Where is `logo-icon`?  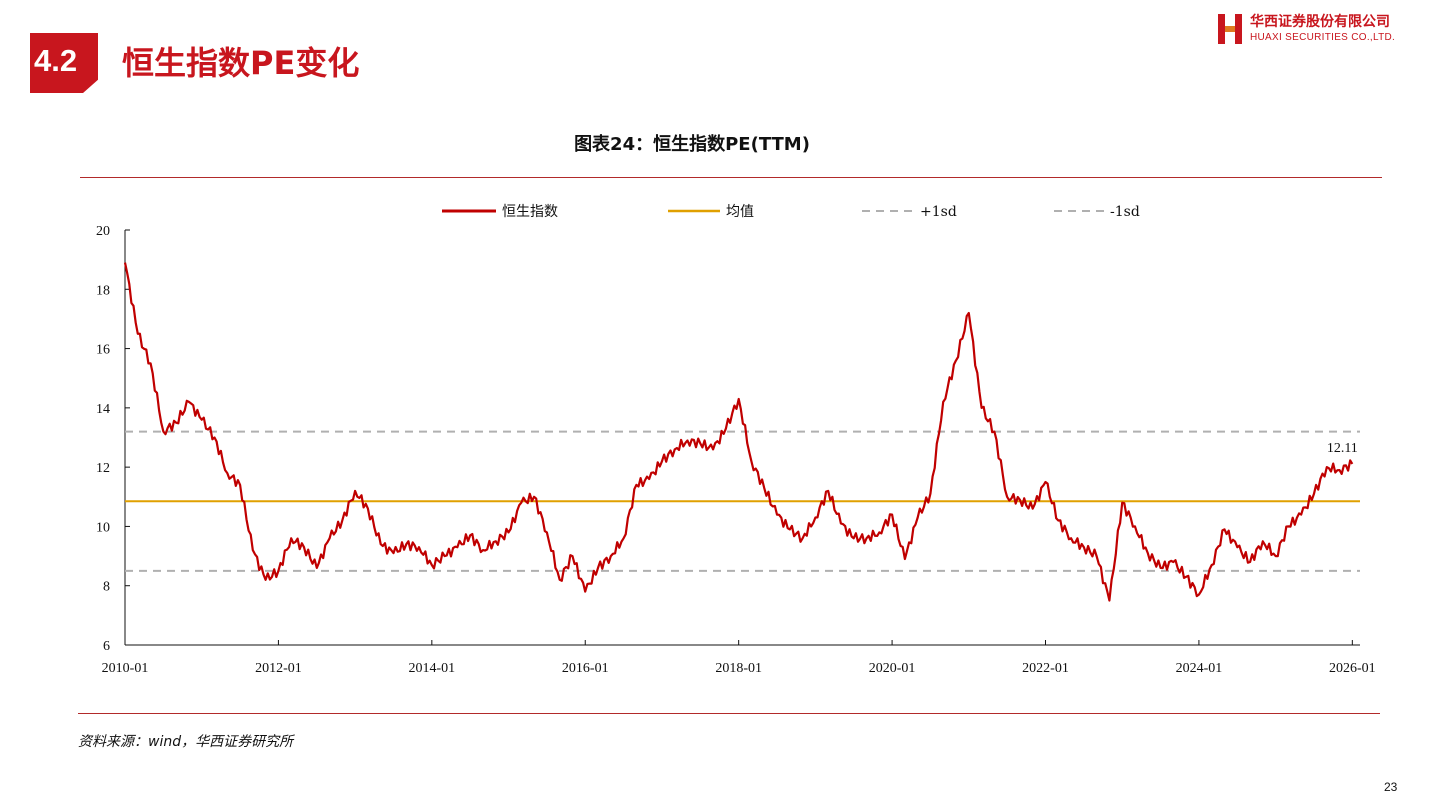
logo-icon is located at coordinates (1230, 29).